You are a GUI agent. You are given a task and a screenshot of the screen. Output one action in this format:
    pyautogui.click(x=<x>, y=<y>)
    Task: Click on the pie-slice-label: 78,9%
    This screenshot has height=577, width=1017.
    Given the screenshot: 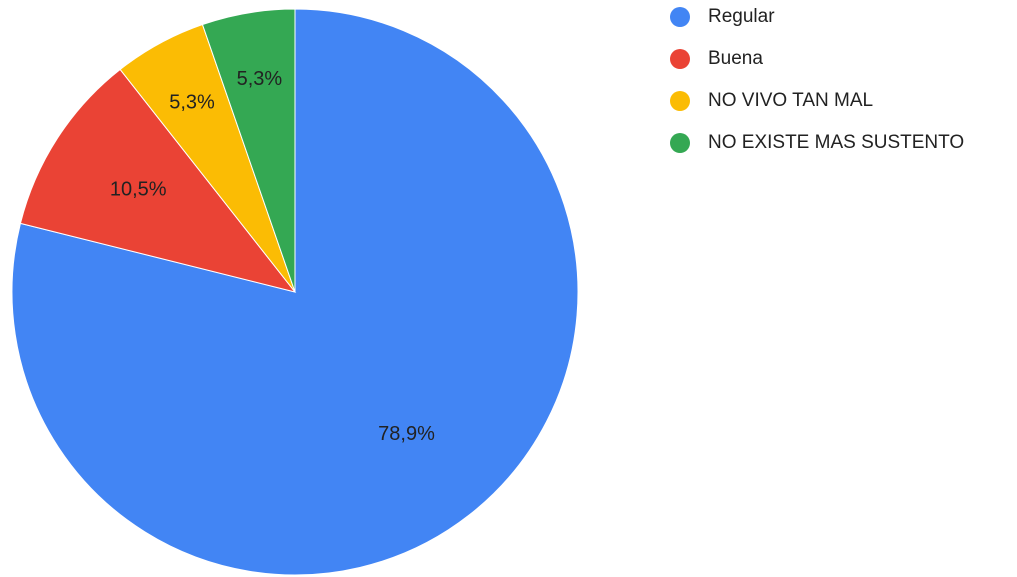 What is the action you would take?
    pyautogui.click(x=406, y=434)
    